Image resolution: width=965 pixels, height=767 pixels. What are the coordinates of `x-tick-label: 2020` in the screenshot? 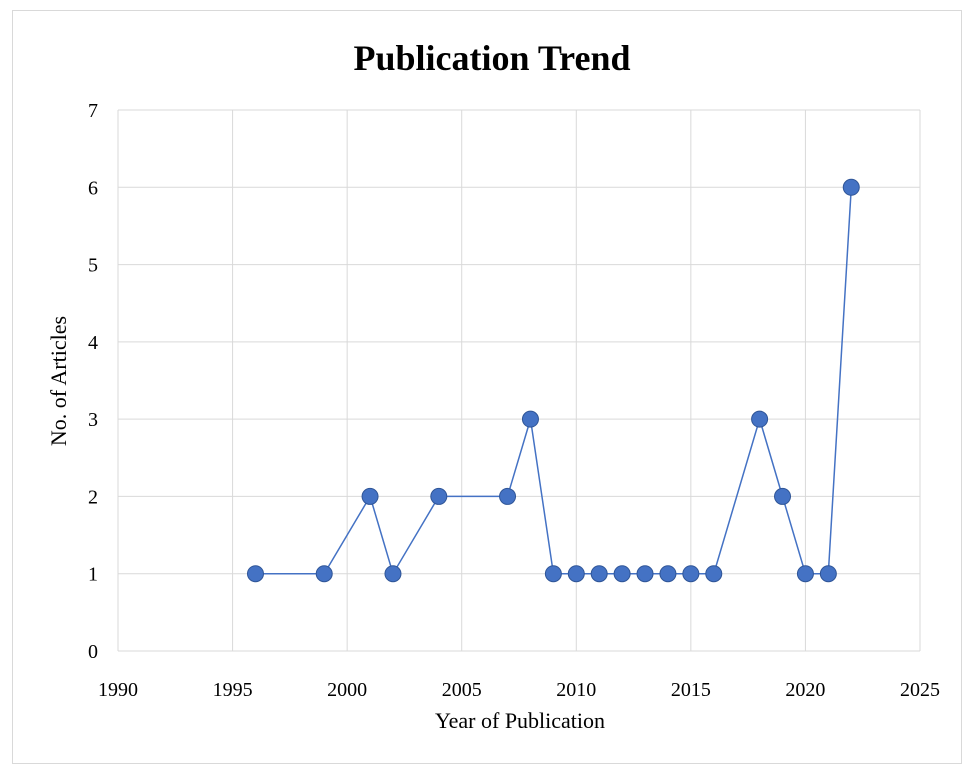 It's located at (805, 690).